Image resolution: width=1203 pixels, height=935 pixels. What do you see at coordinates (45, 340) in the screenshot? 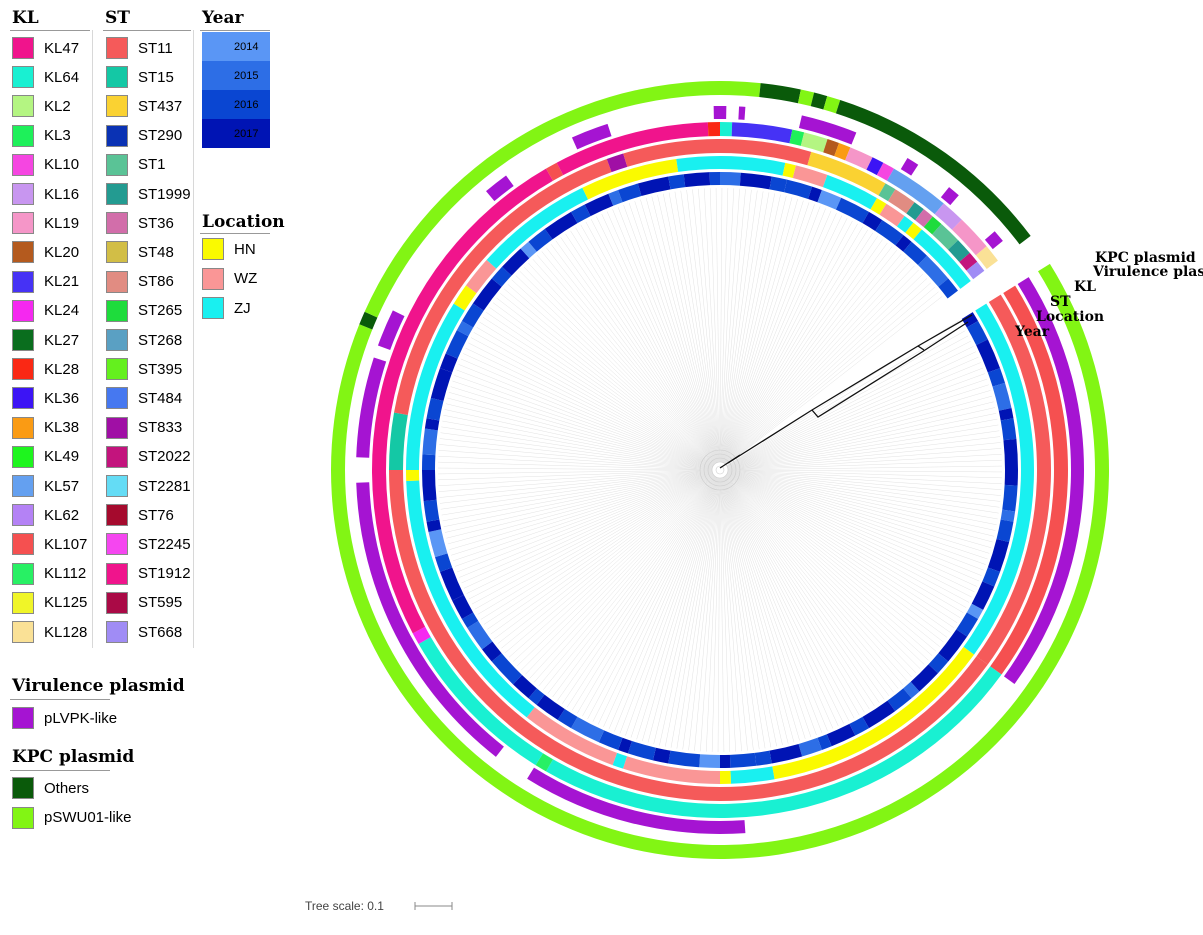
I see `kl-legend-item: KL27` at bounding box center [45, 340].